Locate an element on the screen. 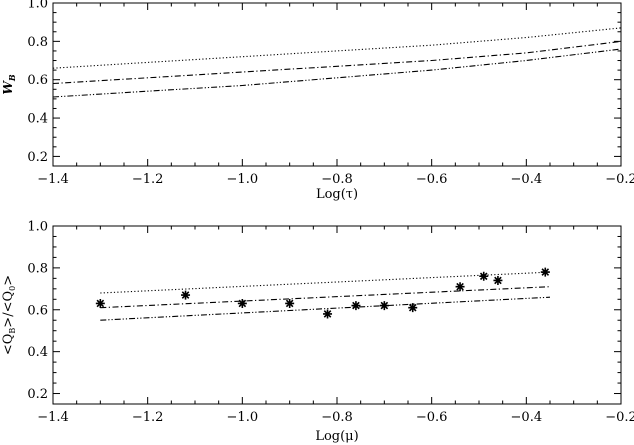 This screenshot has height=445, width=634. y-axis-label: <QB>/<Q0> is located at coordinates (9, 315).